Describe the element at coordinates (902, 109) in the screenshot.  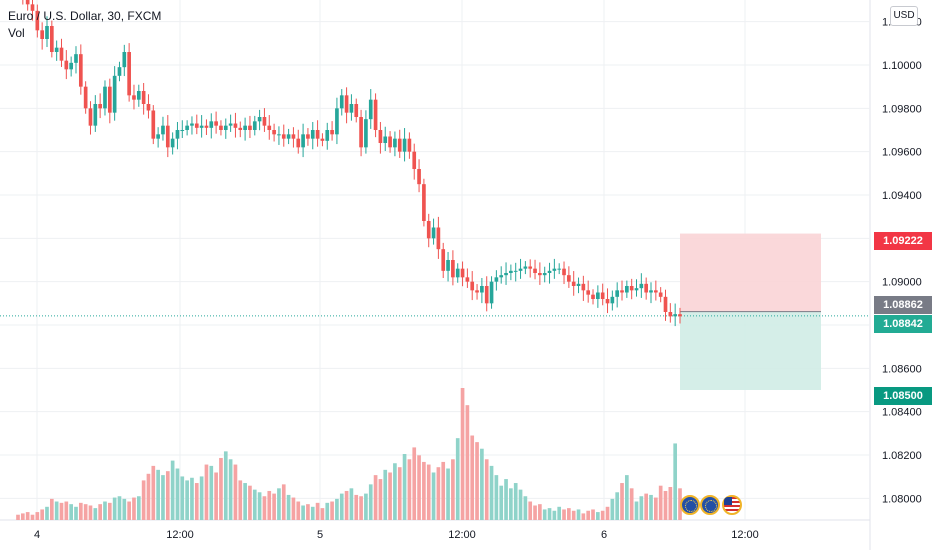
I see `y-tick-label: 1.09800` at that location.